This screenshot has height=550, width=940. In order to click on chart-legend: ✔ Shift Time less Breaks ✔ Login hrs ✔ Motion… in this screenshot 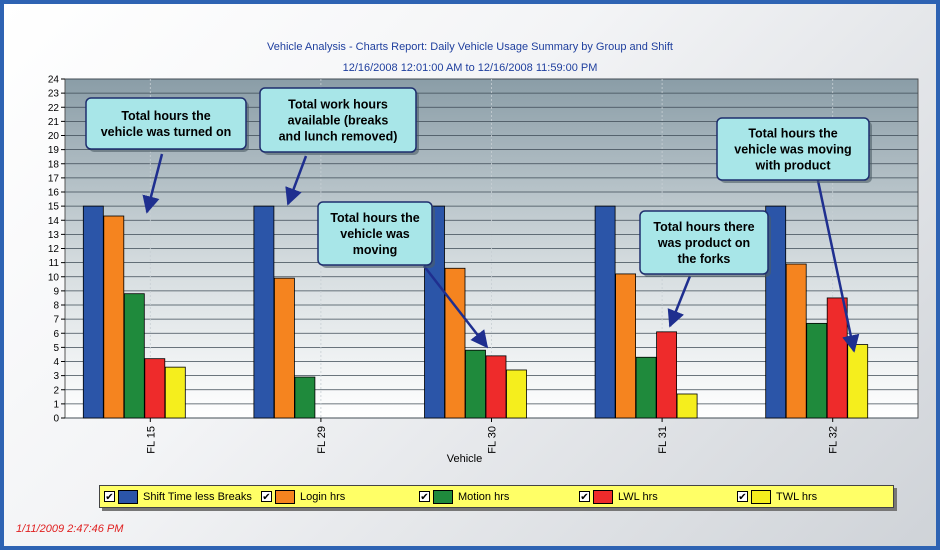, I will do `click(496, 496)`.